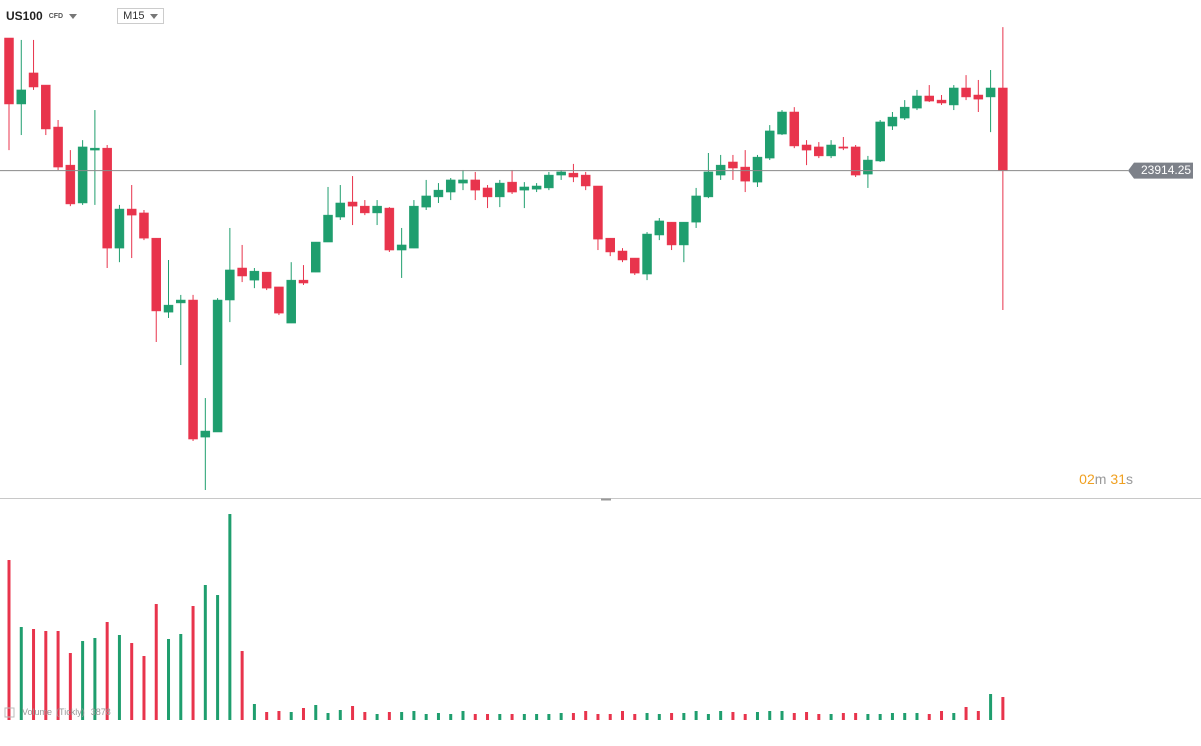  Describe the element at coordinates (9, 712) in the screenshot. I see `volume-legend-icon` at that location.